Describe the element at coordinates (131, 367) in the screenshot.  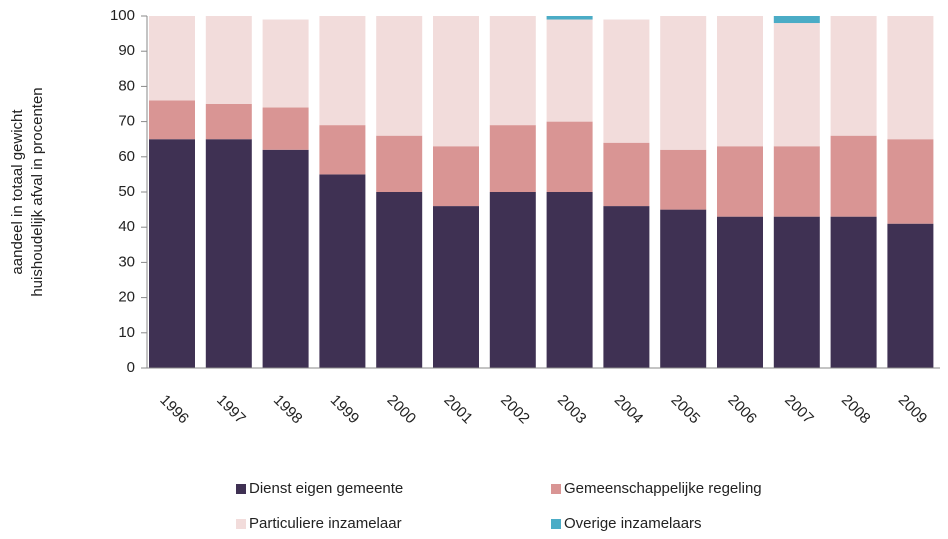
I see `y-tick-label: 0` at that location.